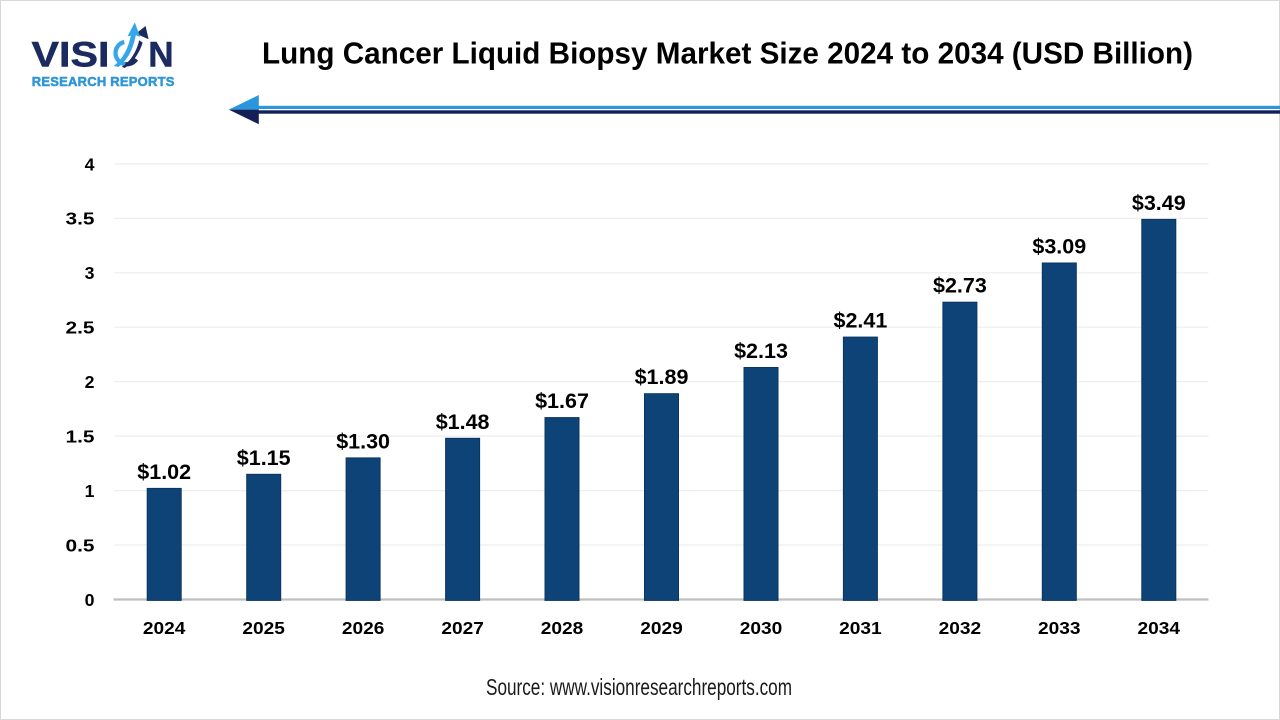 The image size is (1280, 720). I want to click on svg-text: 2025, so click(263, 628).